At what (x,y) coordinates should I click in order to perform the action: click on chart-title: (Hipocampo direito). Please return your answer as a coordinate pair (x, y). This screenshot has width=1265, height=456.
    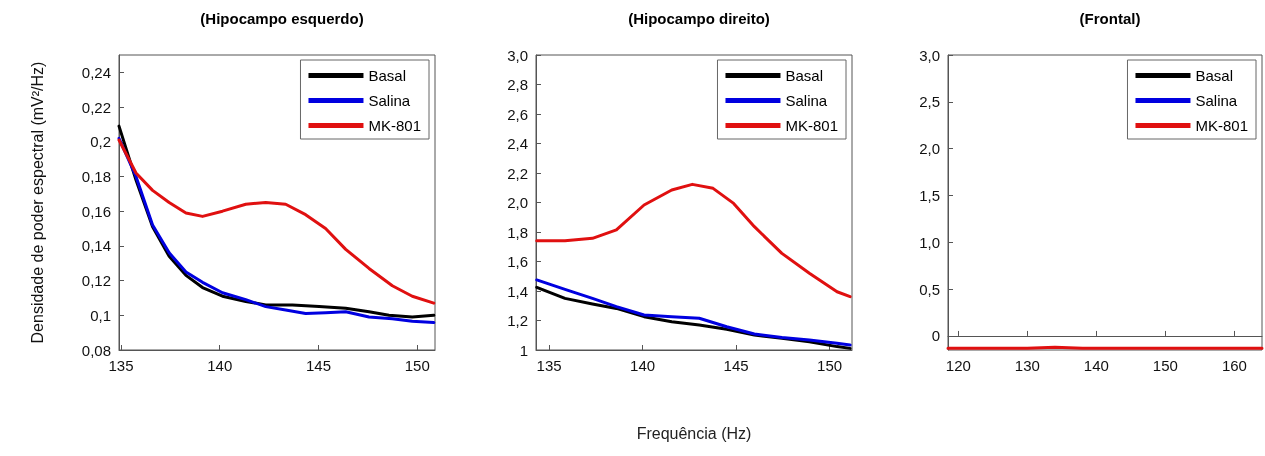
    Looking at the image, I should click on (699, 18).